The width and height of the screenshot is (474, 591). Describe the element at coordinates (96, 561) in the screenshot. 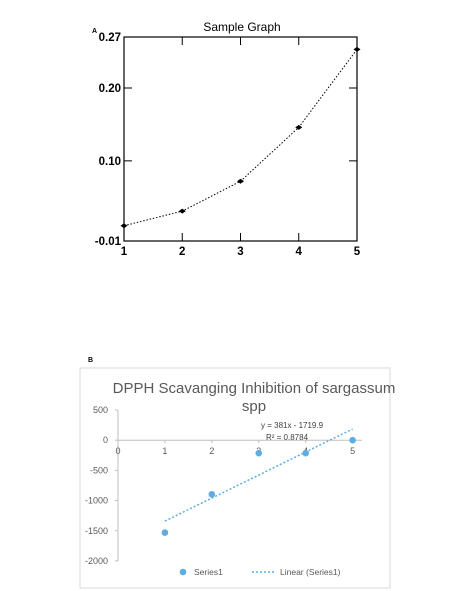

I see `b-ytick-label: -2000` at that location.